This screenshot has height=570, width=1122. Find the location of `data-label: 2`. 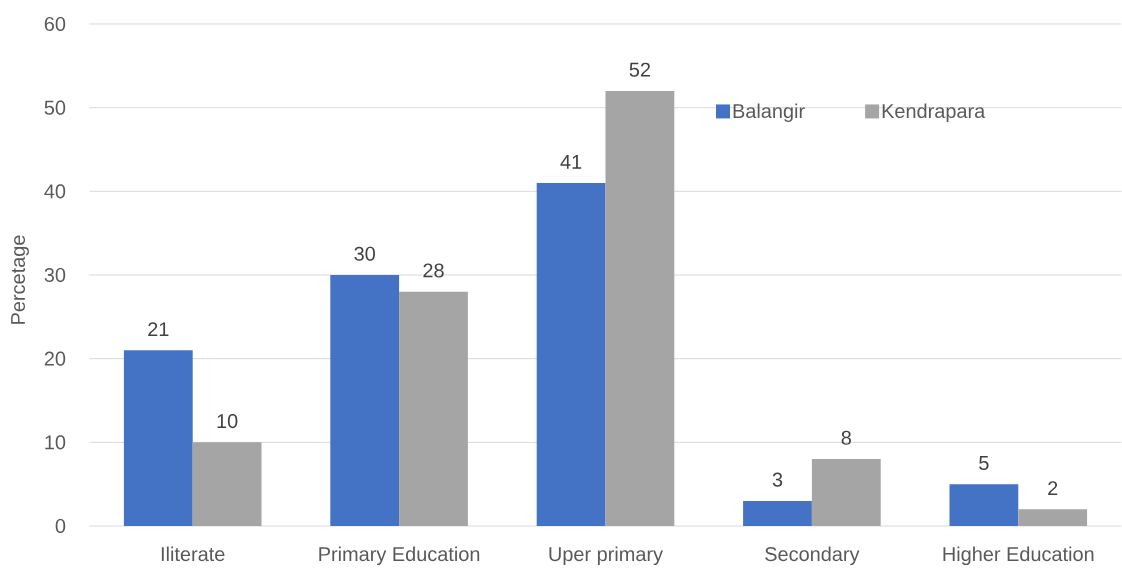

data-label: 2 is located at coordinates (1053, 488).